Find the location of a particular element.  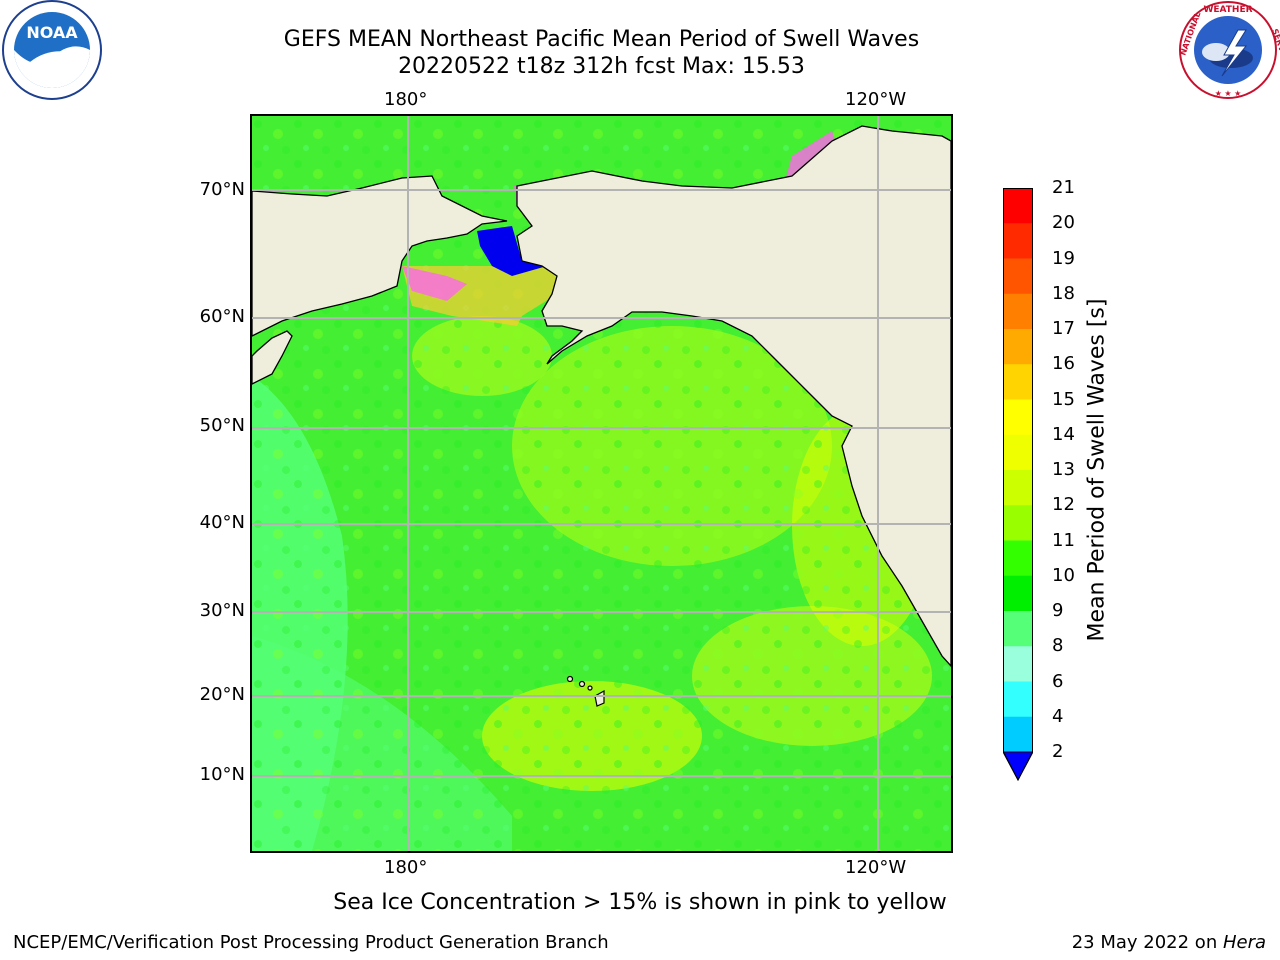

colorbar is located at coordinates (1018, 485).